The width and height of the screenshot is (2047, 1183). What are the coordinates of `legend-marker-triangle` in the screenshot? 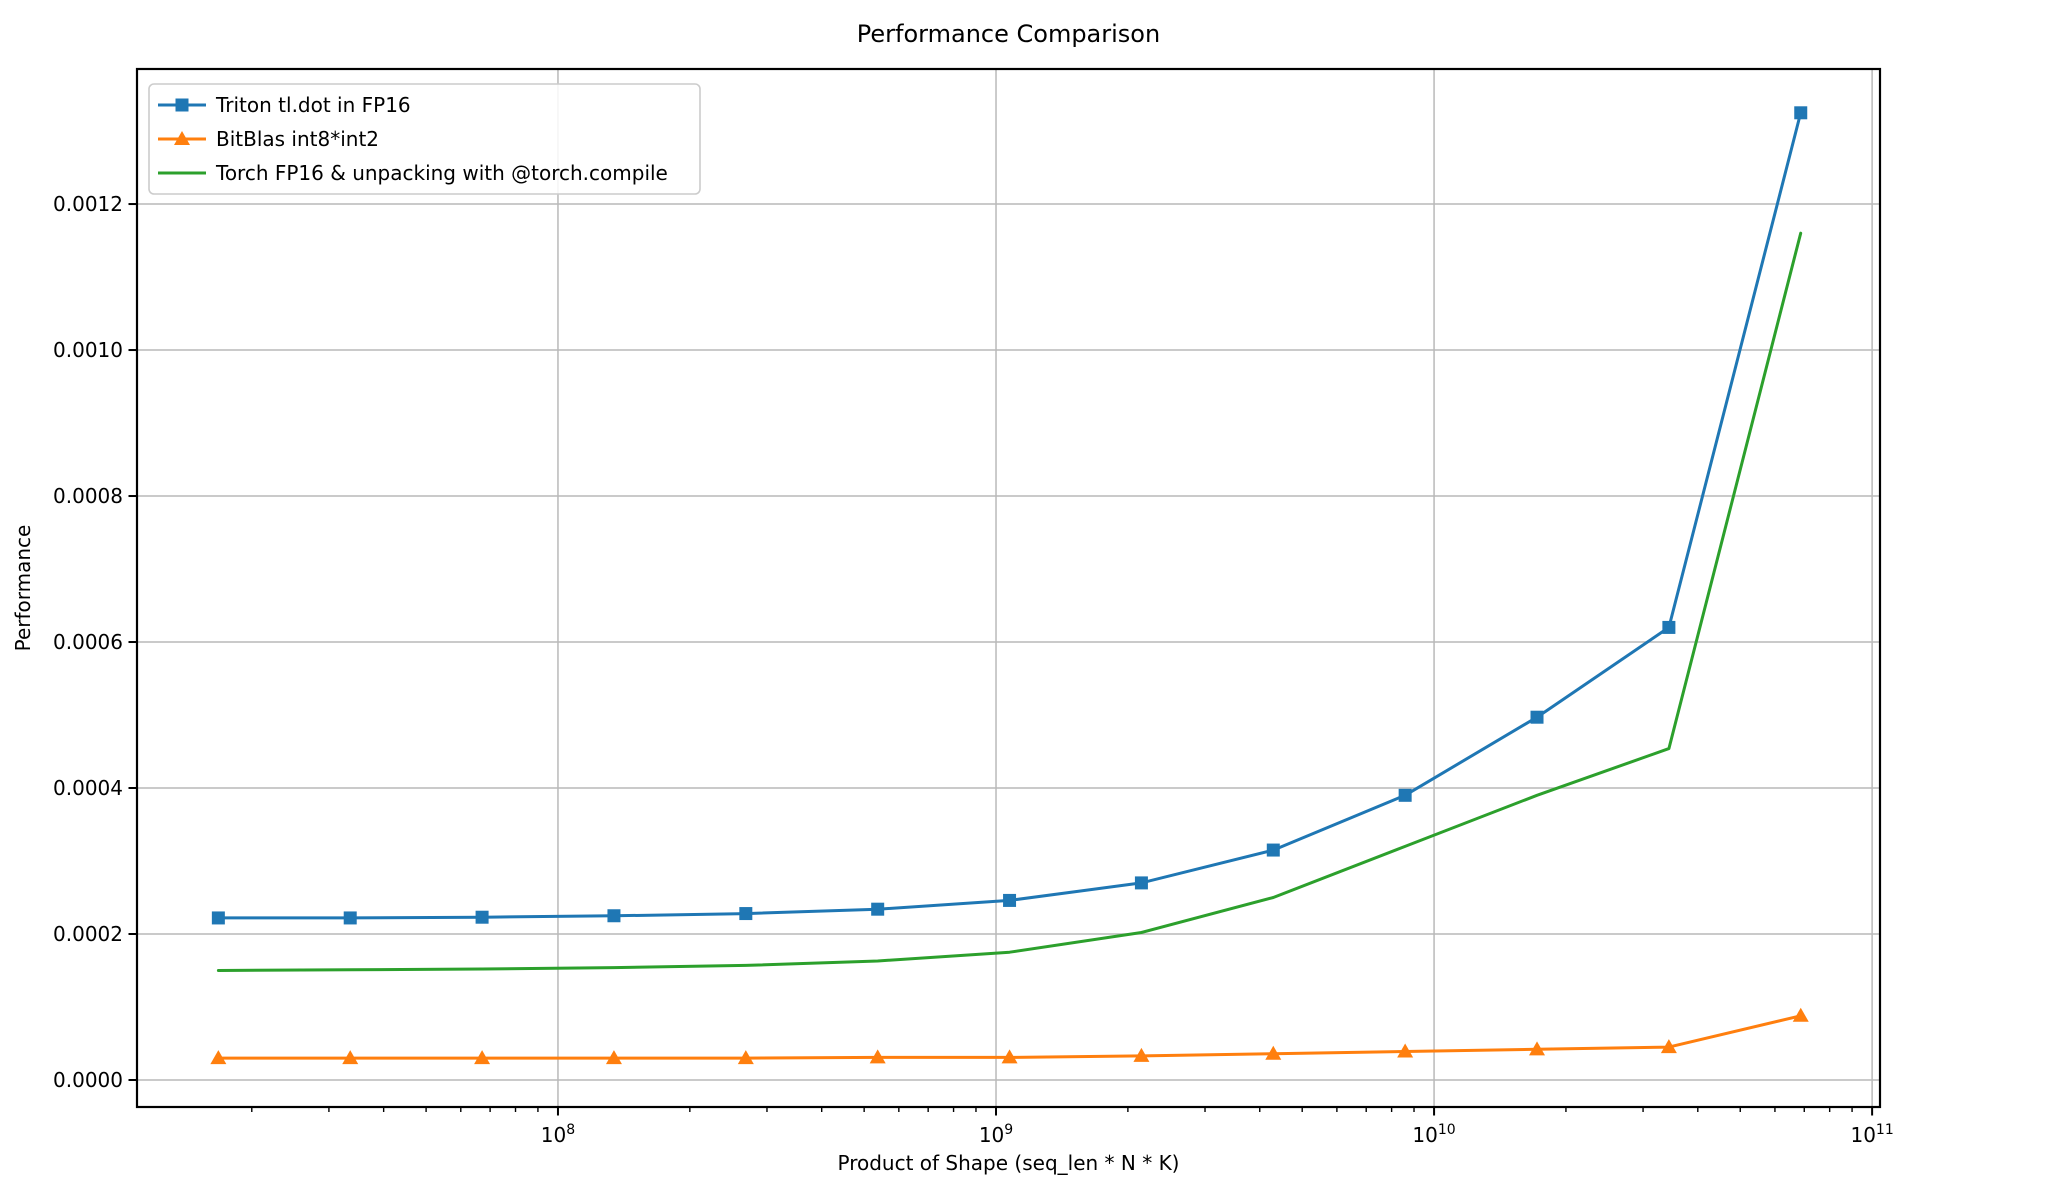 It's located at (182, 138).